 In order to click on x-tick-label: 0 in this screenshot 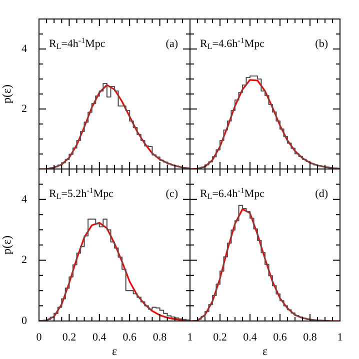, I will do `click(39, 337)`.